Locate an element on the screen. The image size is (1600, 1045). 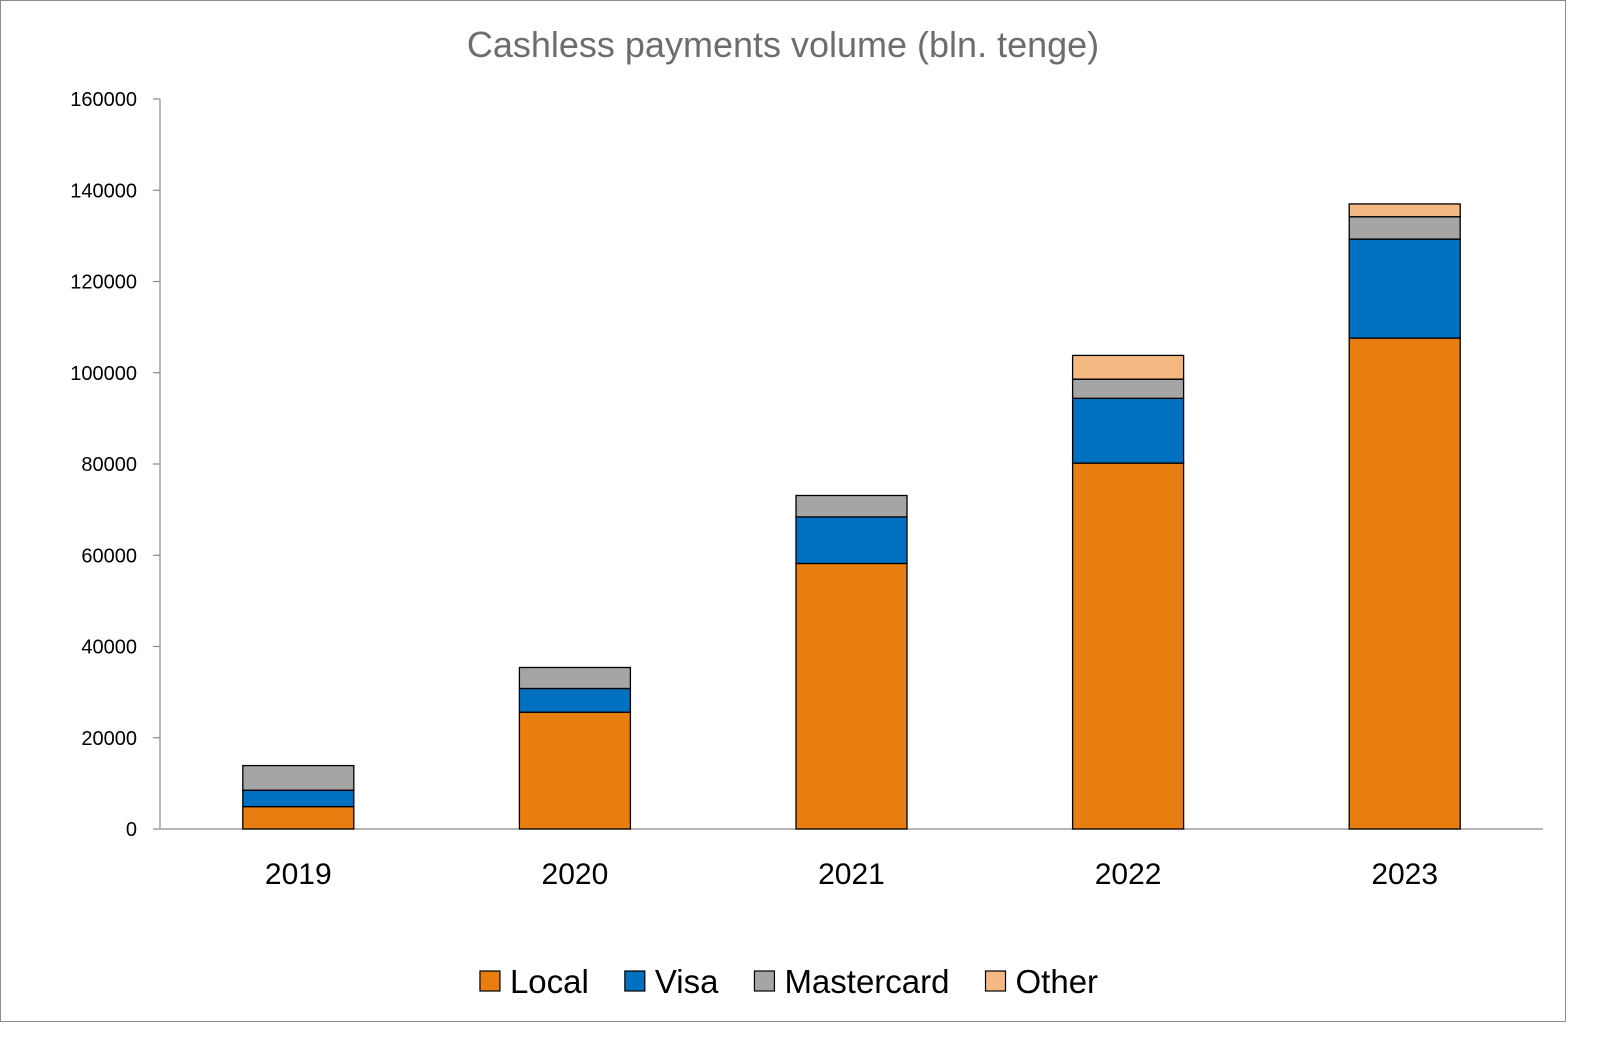
bar-visa-2021 is located at coordinates (851, 540).